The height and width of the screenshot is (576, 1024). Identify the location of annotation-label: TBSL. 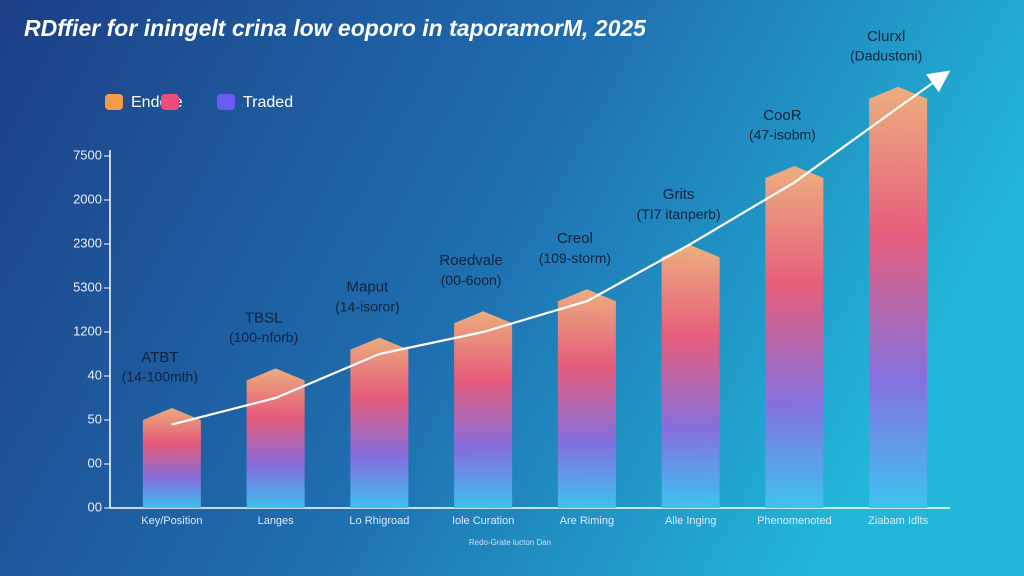
(264, 317).